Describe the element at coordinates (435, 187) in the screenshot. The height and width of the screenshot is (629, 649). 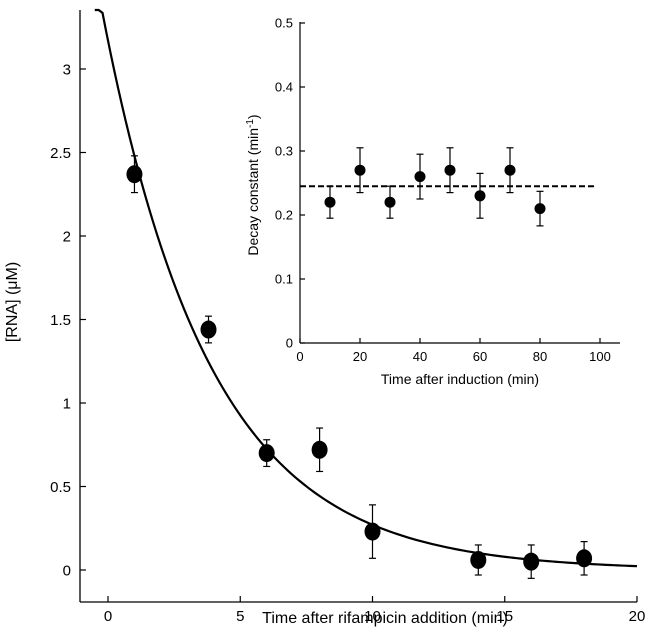
I see `inset-data-points` at that location.